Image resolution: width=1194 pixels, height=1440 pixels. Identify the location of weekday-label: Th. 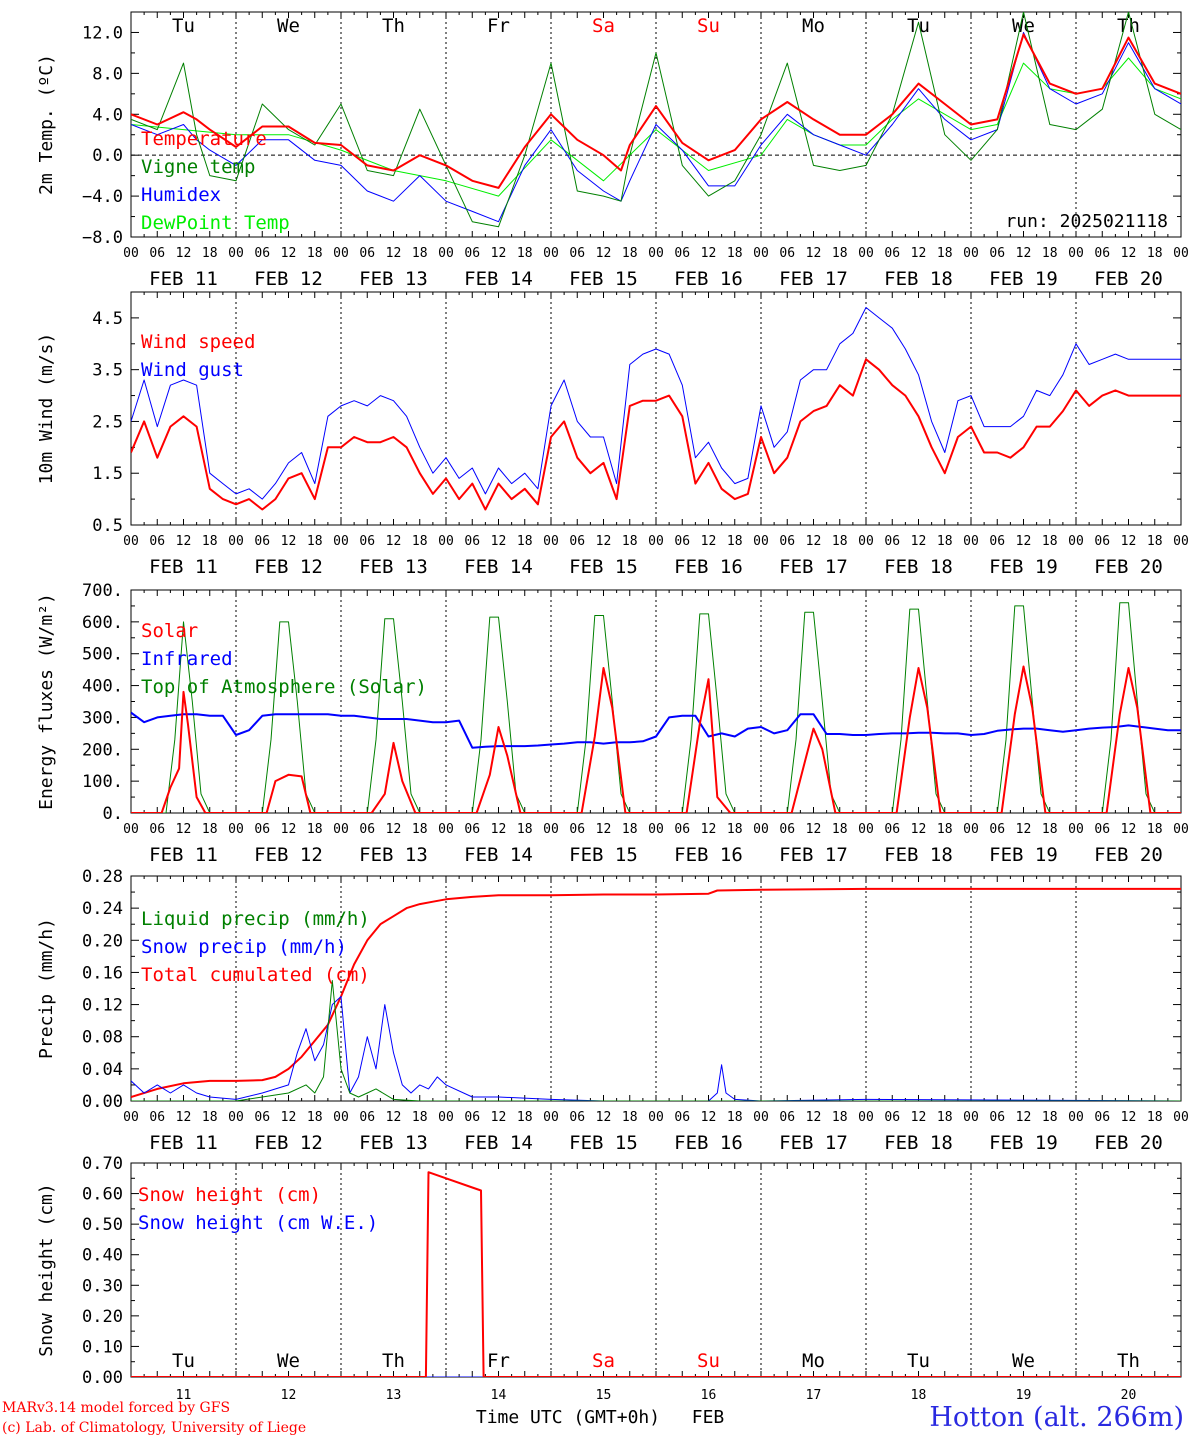
(1128, 26).